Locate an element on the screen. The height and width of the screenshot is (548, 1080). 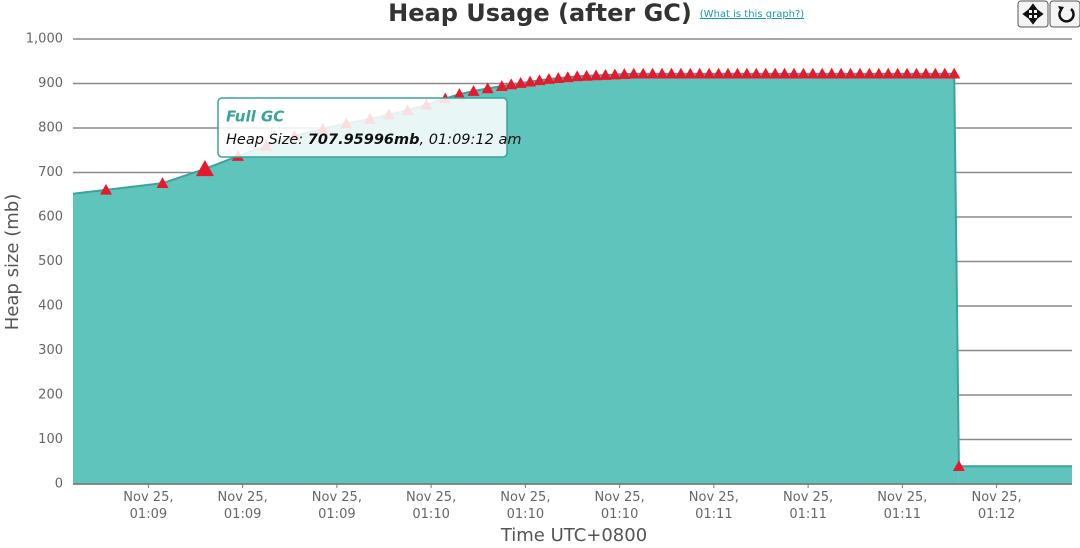
tooltip-body: Heap Size: 707.95996mb, 01:09:12 am is located at coordinates (373, 140).